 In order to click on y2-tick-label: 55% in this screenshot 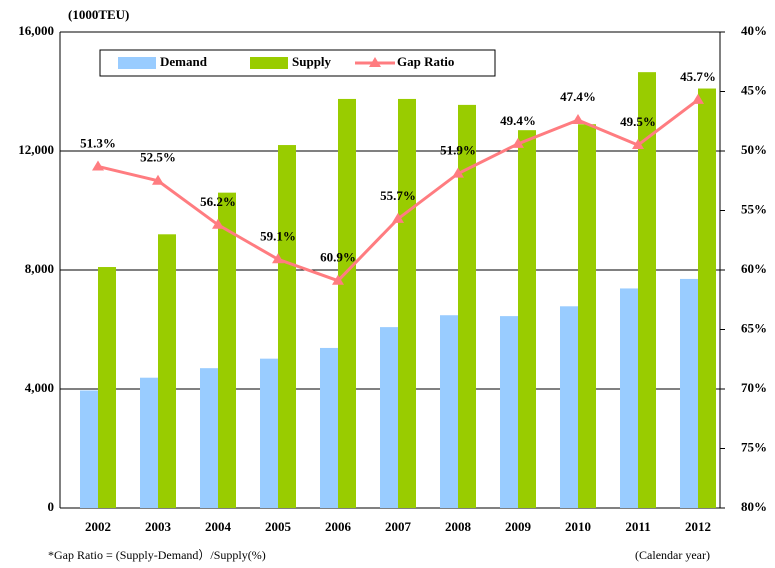, I will do `click(754, 208)`.